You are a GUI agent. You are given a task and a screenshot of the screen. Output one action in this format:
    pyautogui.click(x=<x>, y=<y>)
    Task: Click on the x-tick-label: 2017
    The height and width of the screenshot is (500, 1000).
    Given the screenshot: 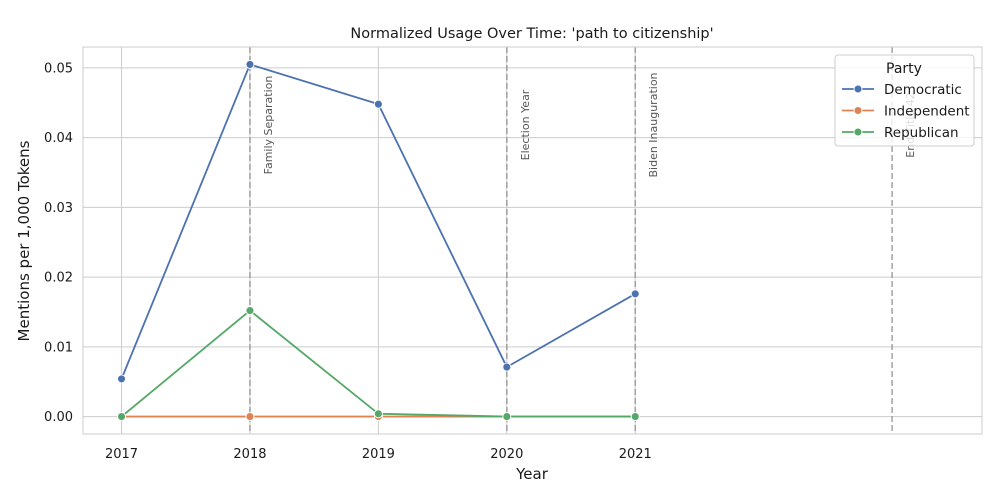 What is the action you would take?
    pyautogui.click(x=121, y=454)
    